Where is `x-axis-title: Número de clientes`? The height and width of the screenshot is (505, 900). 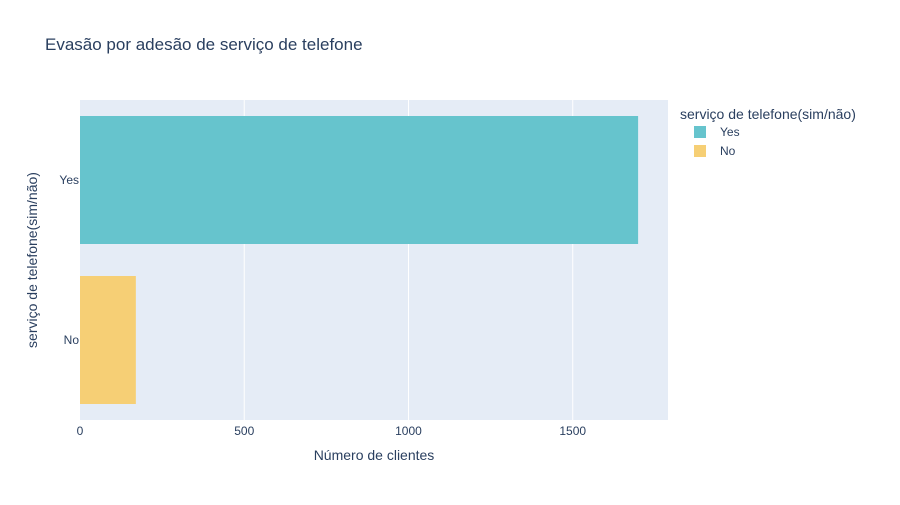 x-axis-title: Número de clientes is located at coordinates (374, 455).